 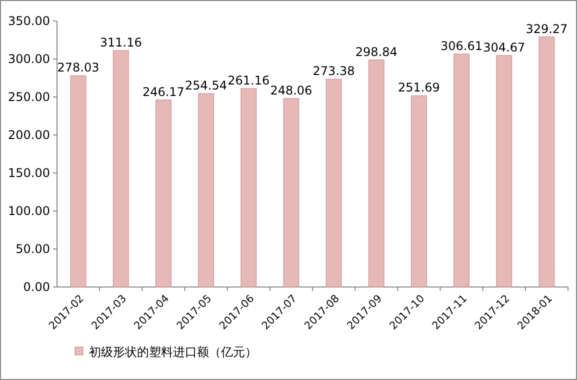 I want to click on y-tick-label: 150.00, so click(x=29, y=173).